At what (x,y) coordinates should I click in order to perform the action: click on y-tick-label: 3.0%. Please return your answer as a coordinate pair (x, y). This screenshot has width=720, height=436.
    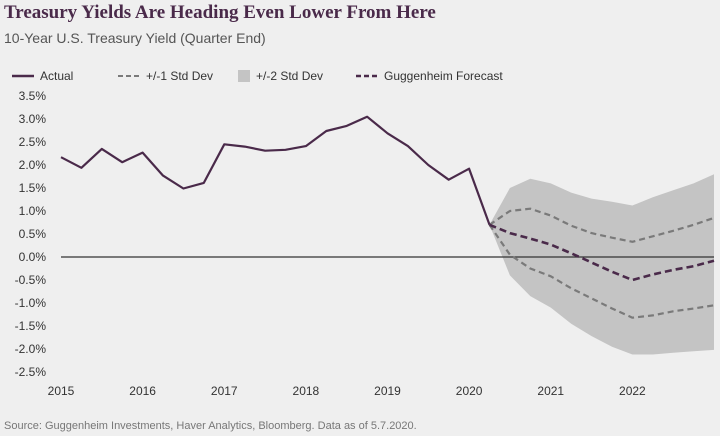
    Looking at the image, I should click on (33, 119).